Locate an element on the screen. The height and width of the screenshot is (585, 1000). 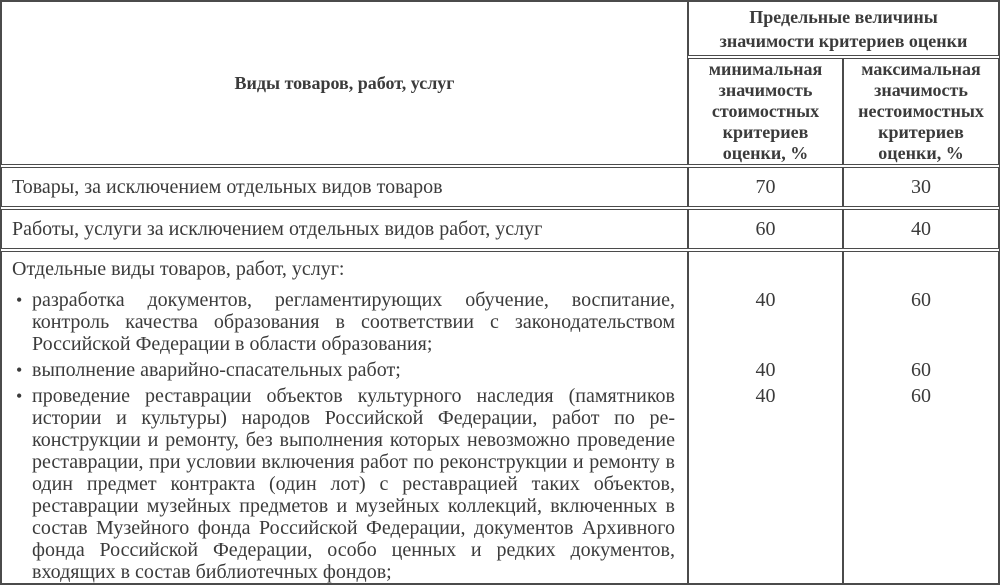
table-row-works-max: 40 is located at coordinates (921, 229).